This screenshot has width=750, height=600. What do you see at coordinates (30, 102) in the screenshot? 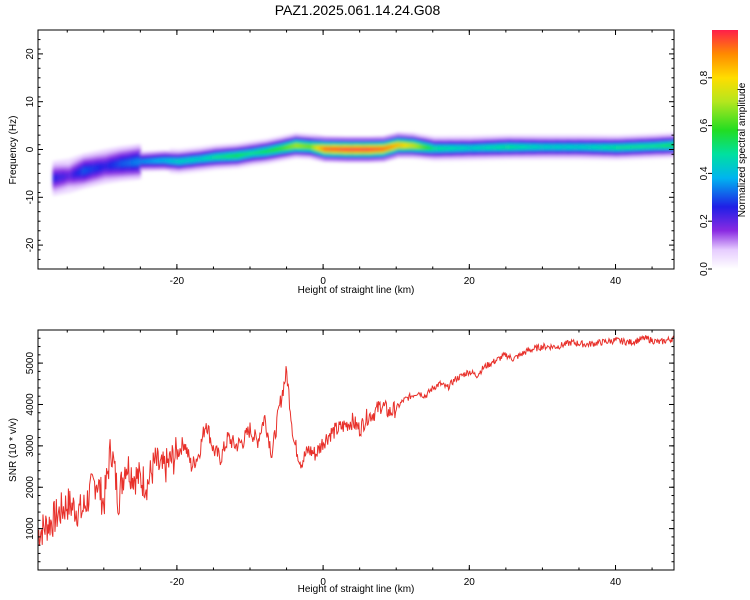
I see `top-y-tick-label: 10` at bounding box center [30, 102].